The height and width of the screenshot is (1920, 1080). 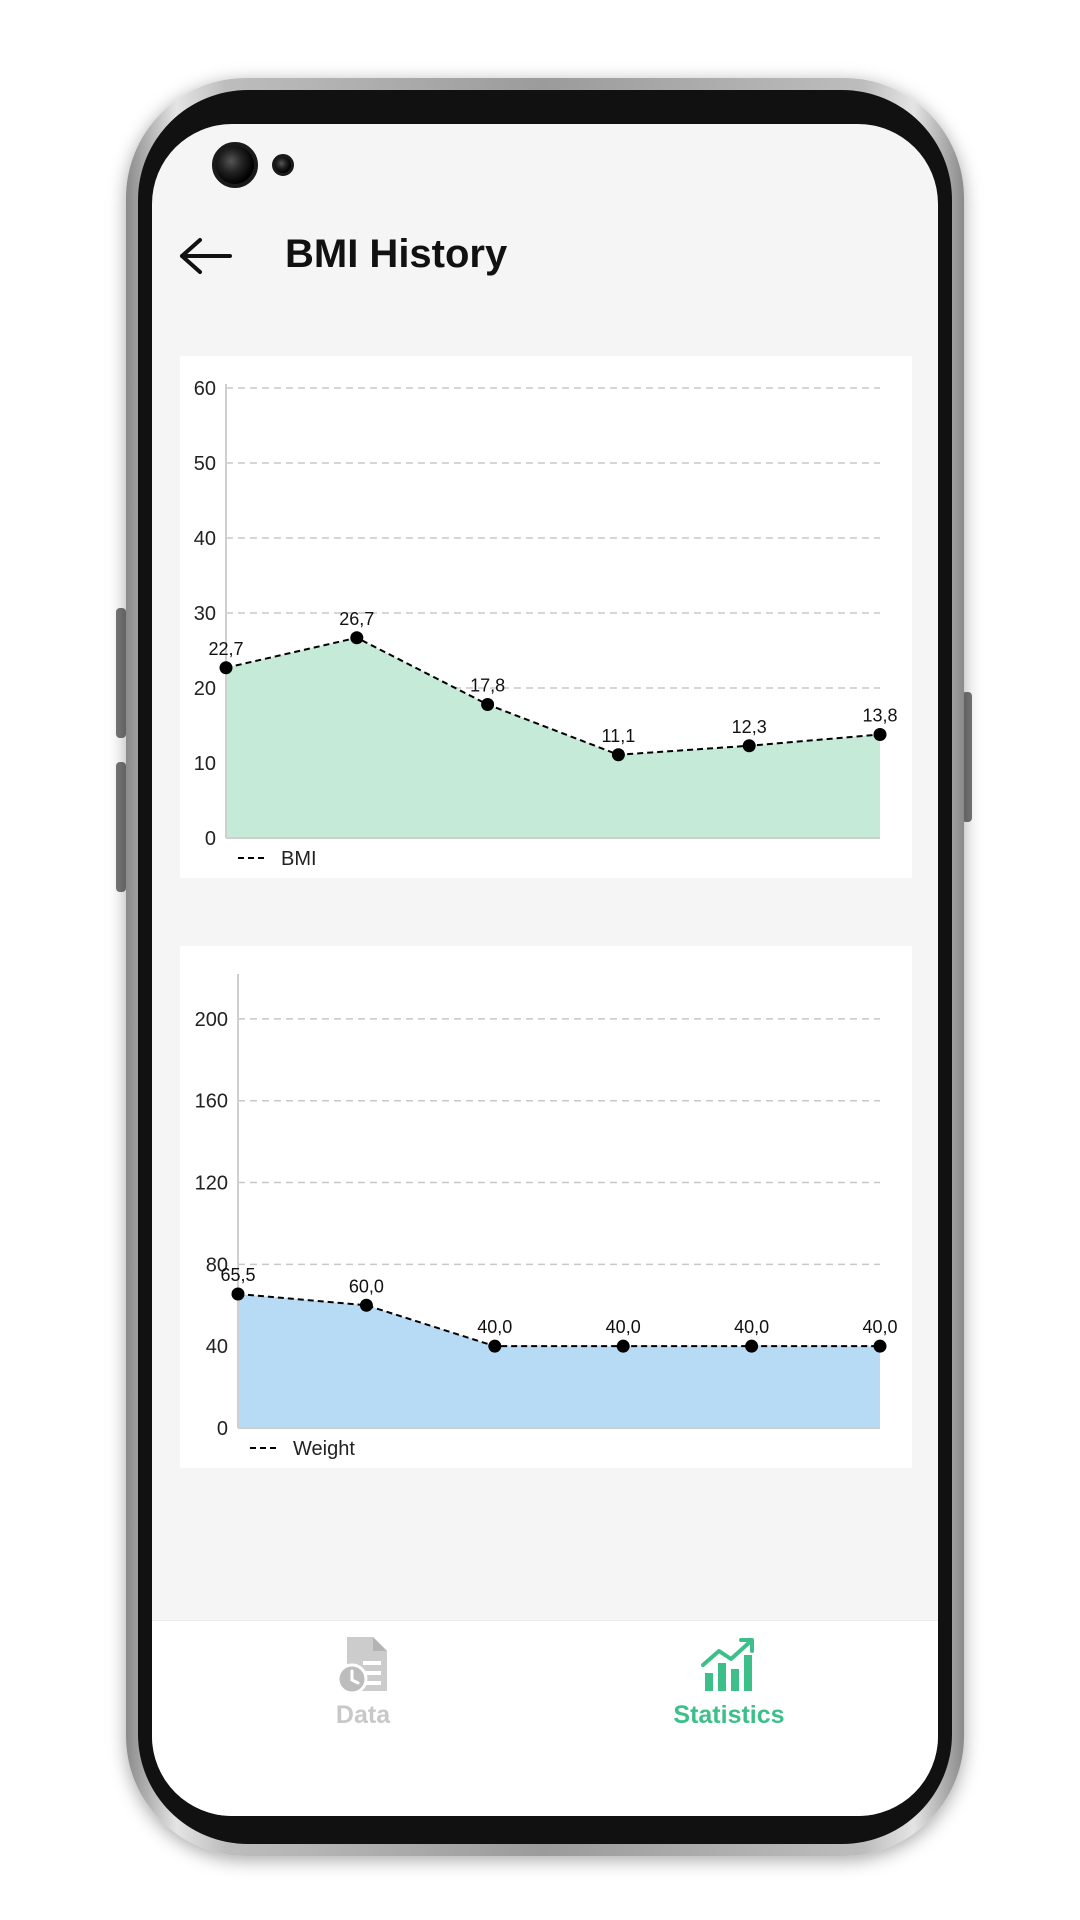 What do you see at coordinates (211, 1020) in the screenshot?
I see `weight-ytick-label: 200` at bounding box center [211, 1020].